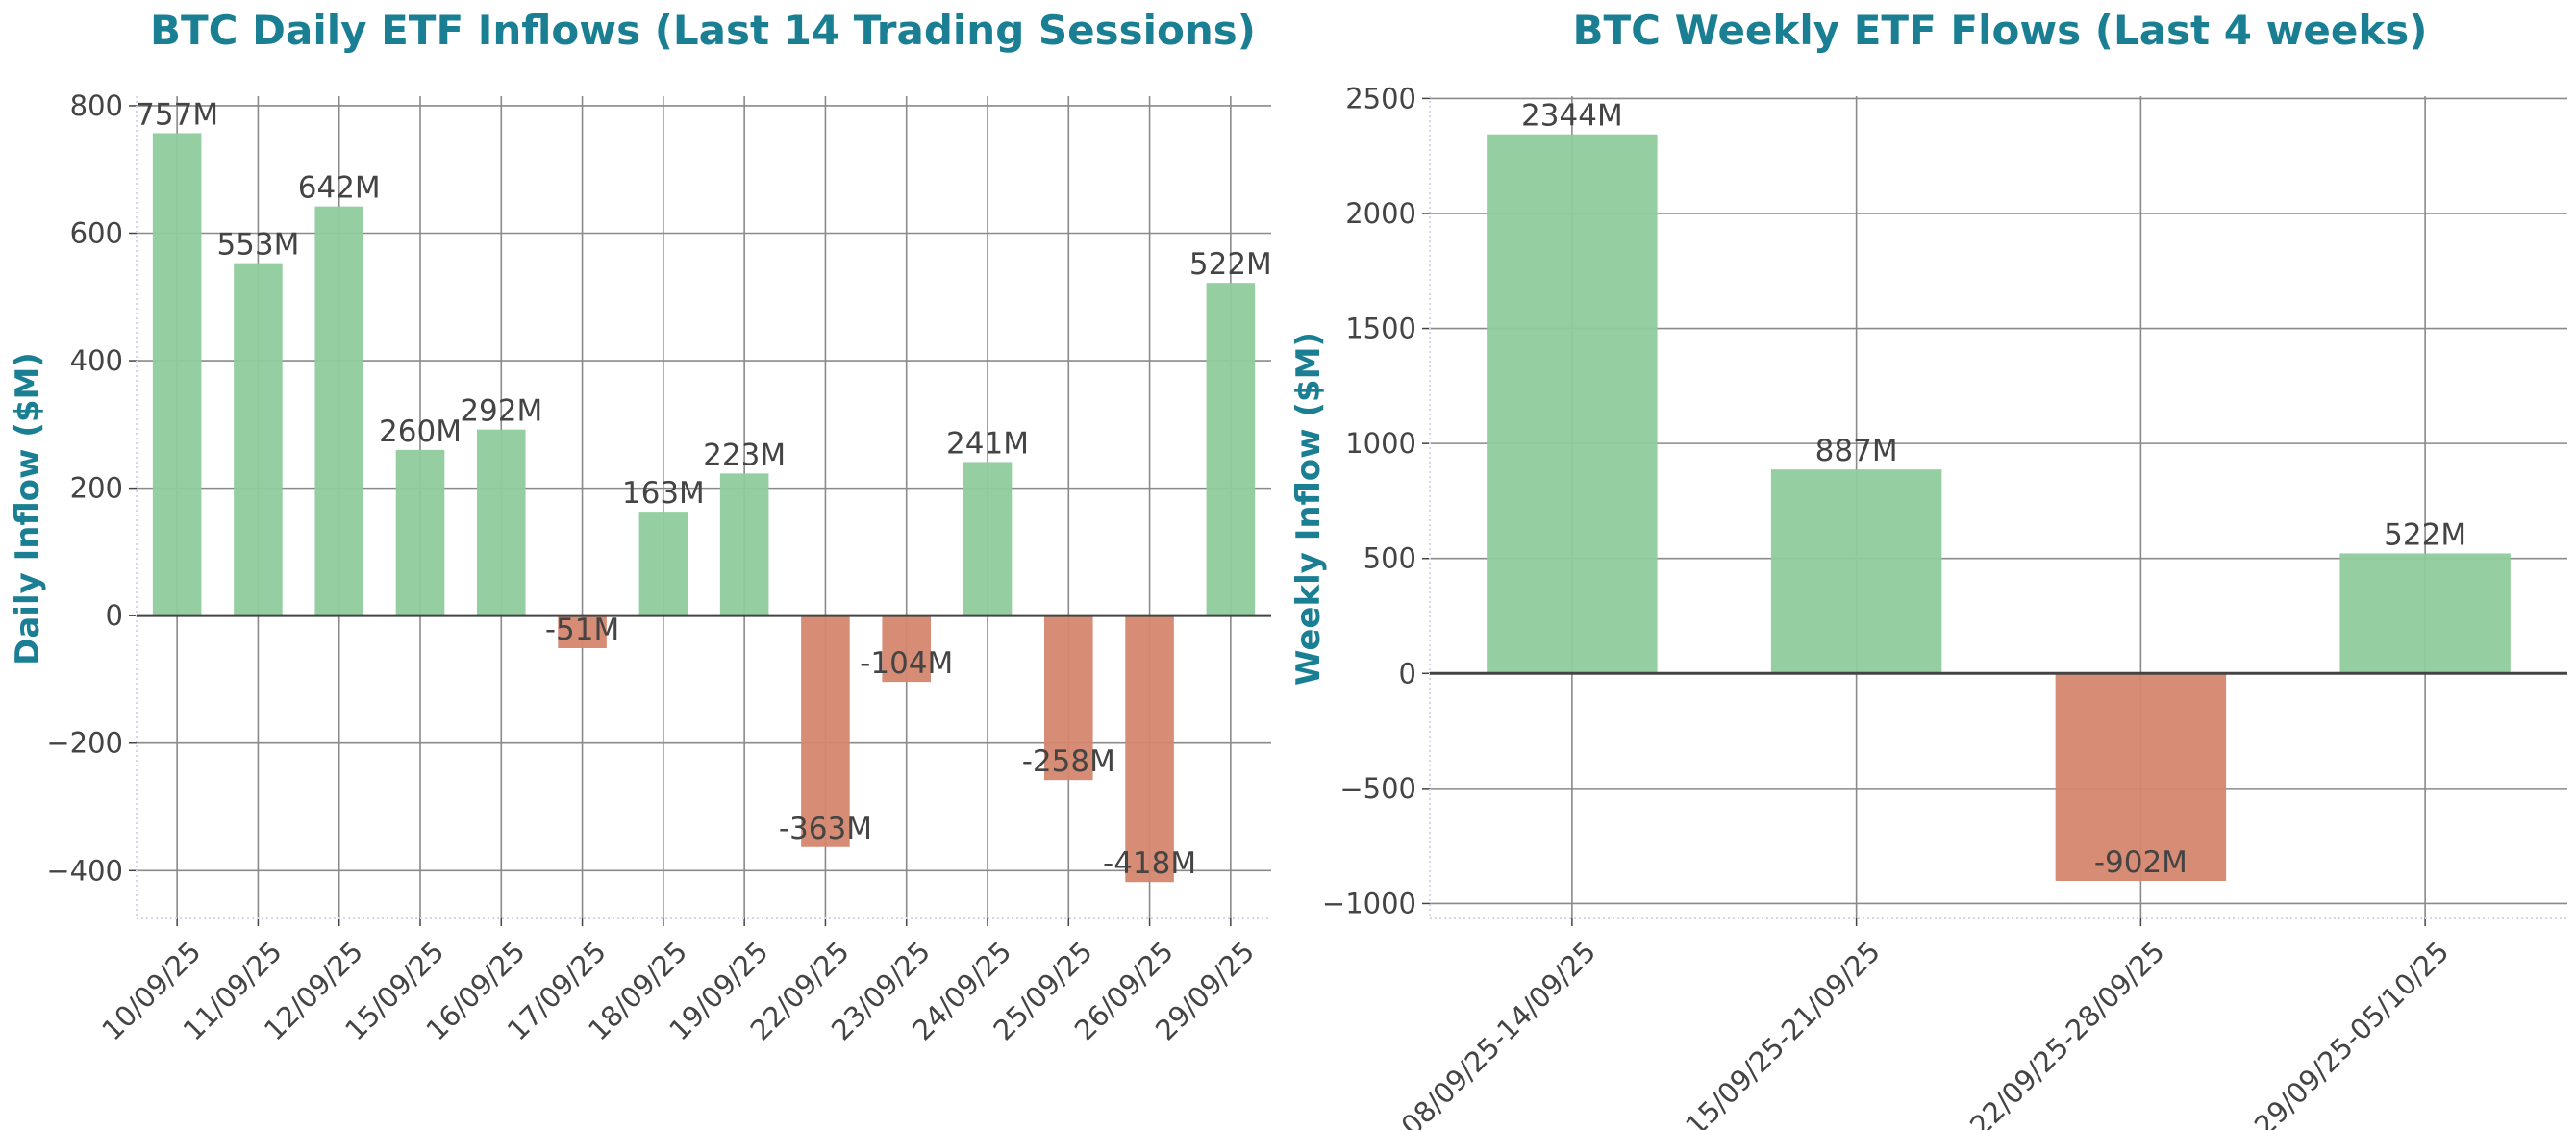  What do you see at coordinates (84, 870) in the screenshot?
I see `y-tick-label: −400` at bounding box center [84, 870].